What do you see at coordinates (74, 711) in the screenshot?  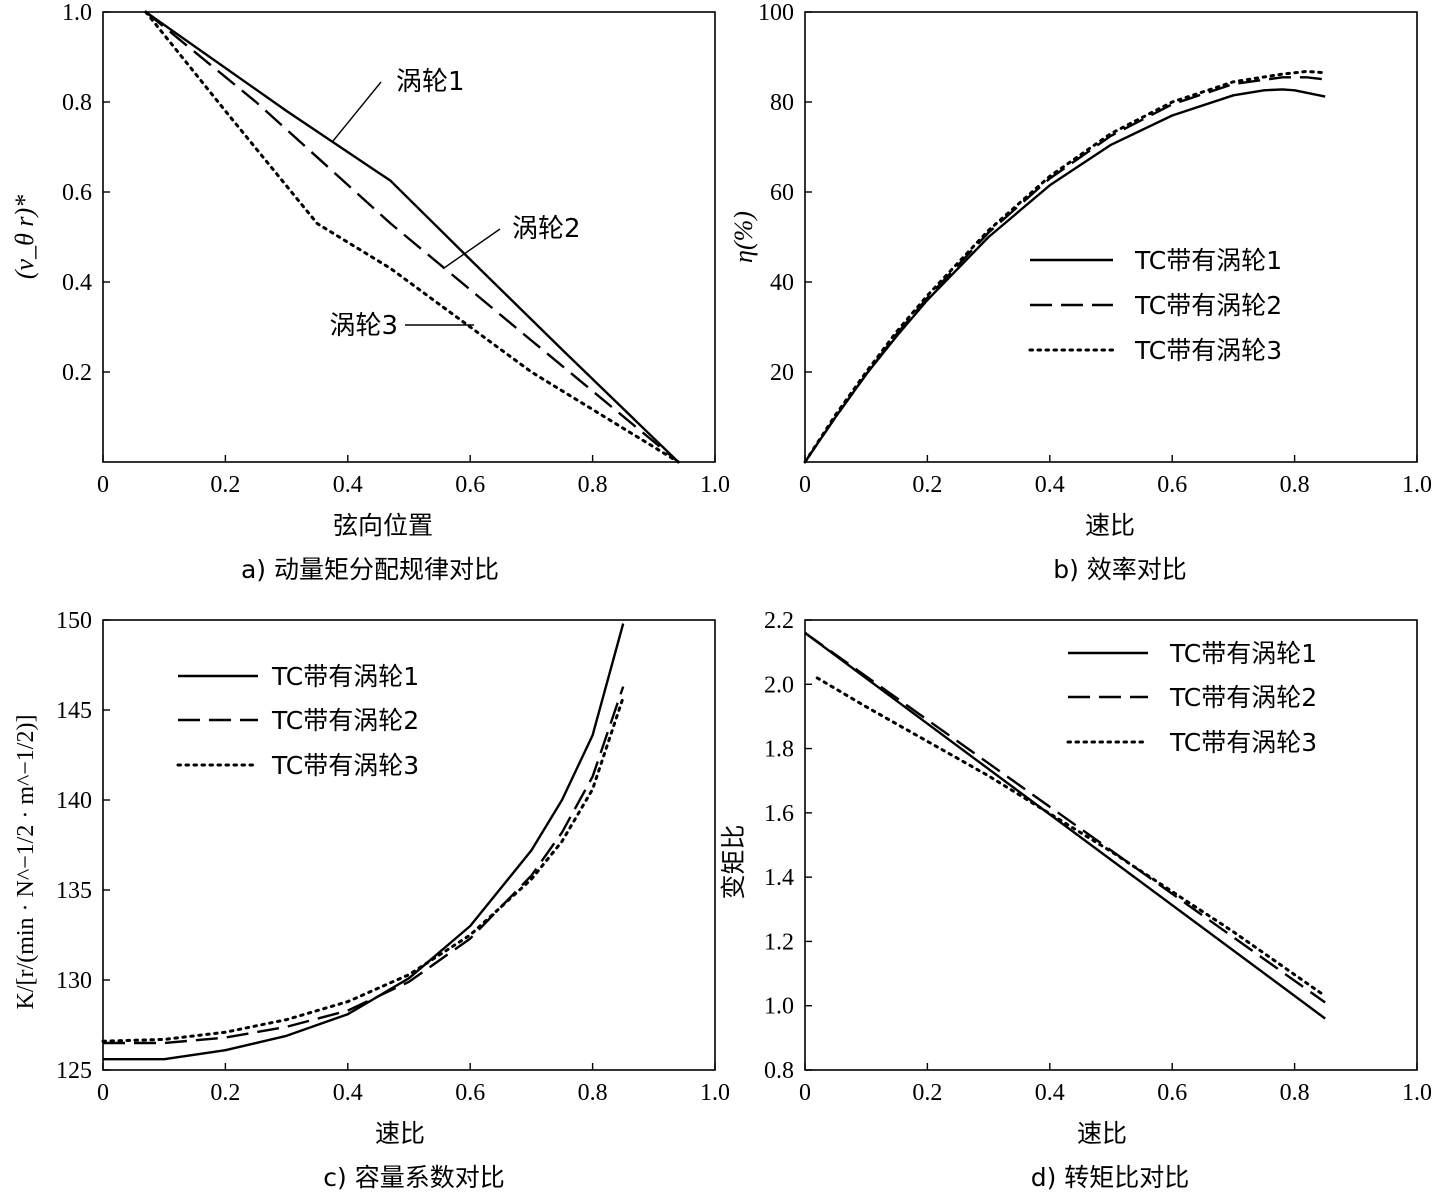 I see `y-tick-label: 145` at bounding box center [74, 711].